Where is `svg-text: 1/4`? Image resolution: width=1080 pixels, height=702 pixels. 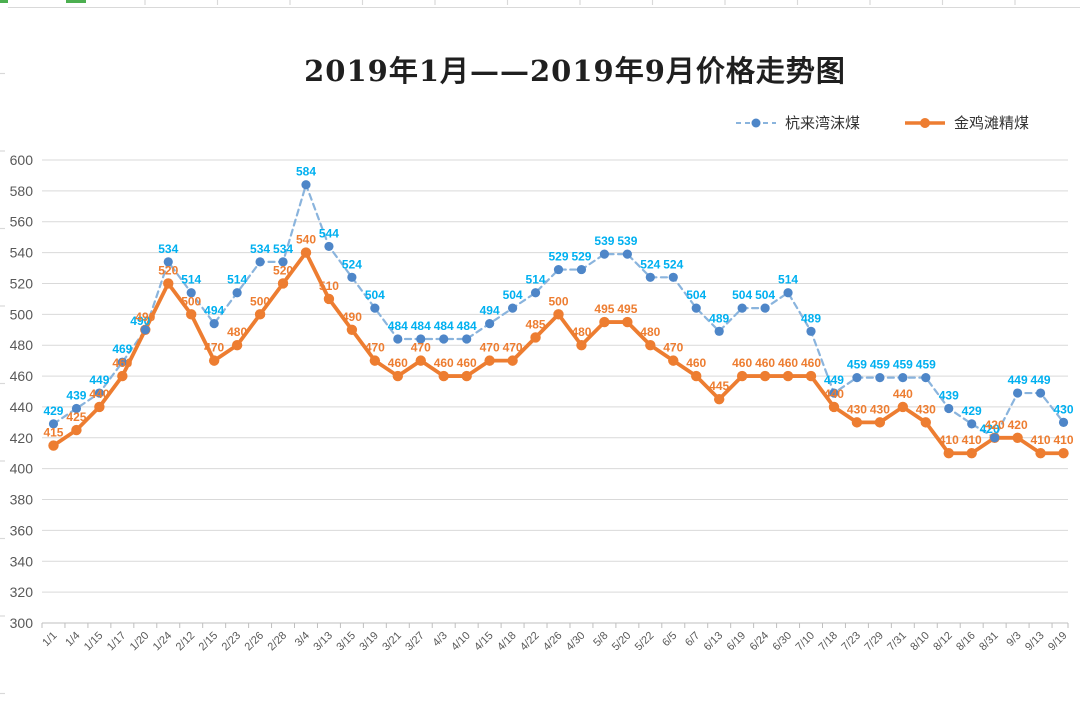 svg-text: 1/4 is located at coordinates (72, 639).